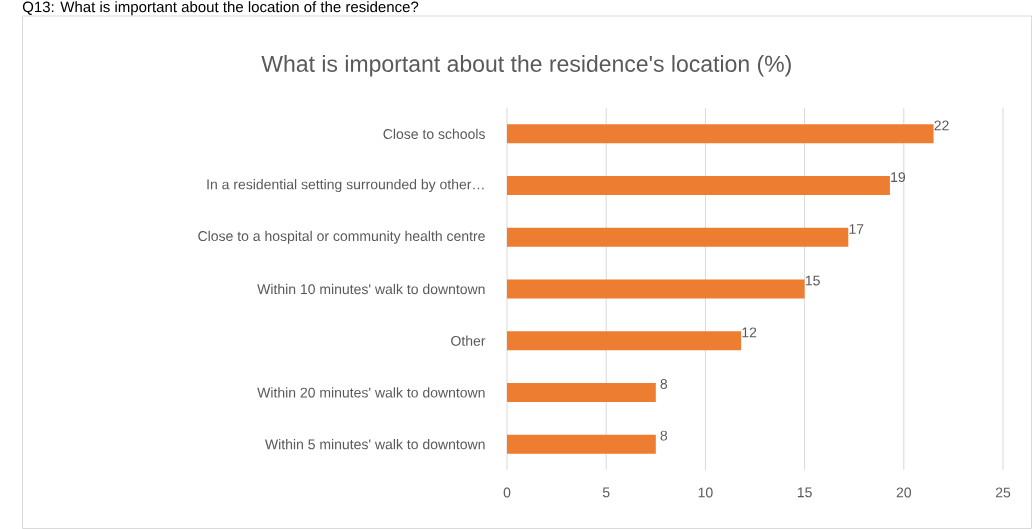 This screenshot has width=1032, height=529. What do you see at coordinates (749, 332) in the screenshot?
I see `data-label: 12` at bounding box center [749, 332].